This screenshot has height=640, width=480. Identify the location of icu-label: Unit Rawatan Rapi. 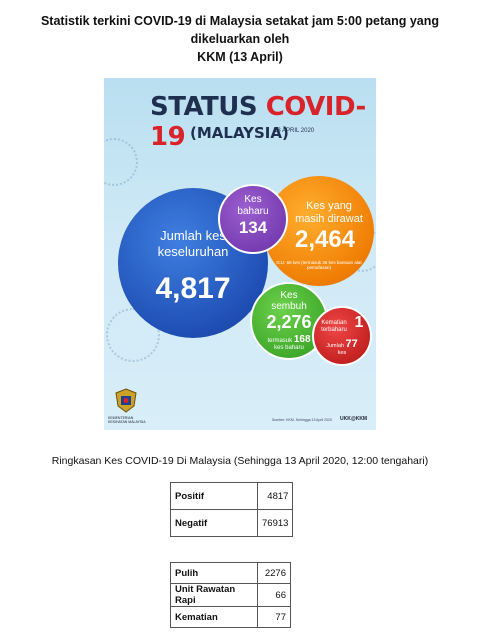
(214, 595).